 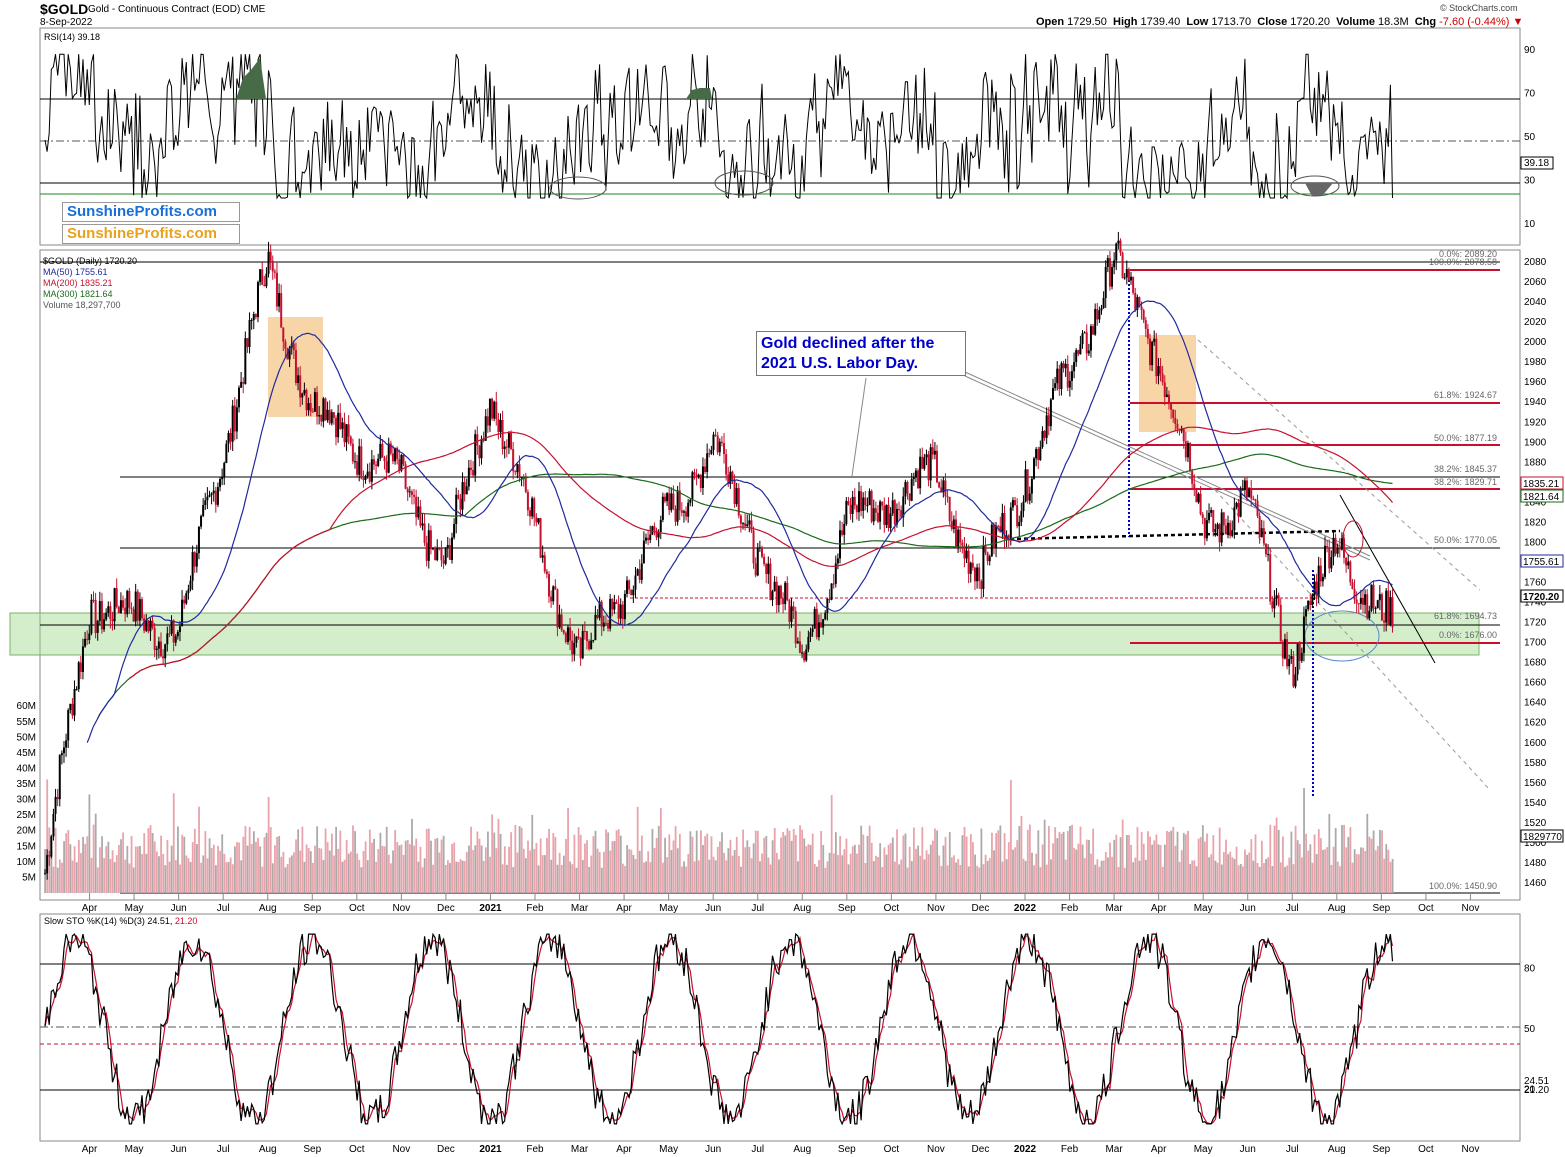 What do you see at coordinates (1535, 462) in the screenshot?
I see `price-y-tick: 1880` at bounding box center [1535, 462].